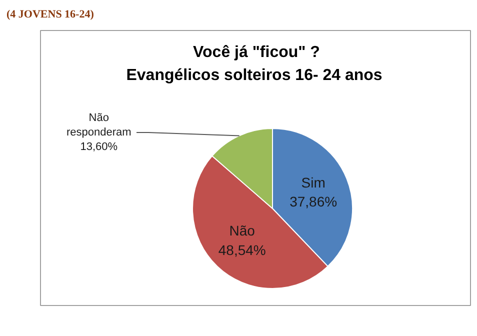  I want to click on slice-label: Sim, so click(313, 182).